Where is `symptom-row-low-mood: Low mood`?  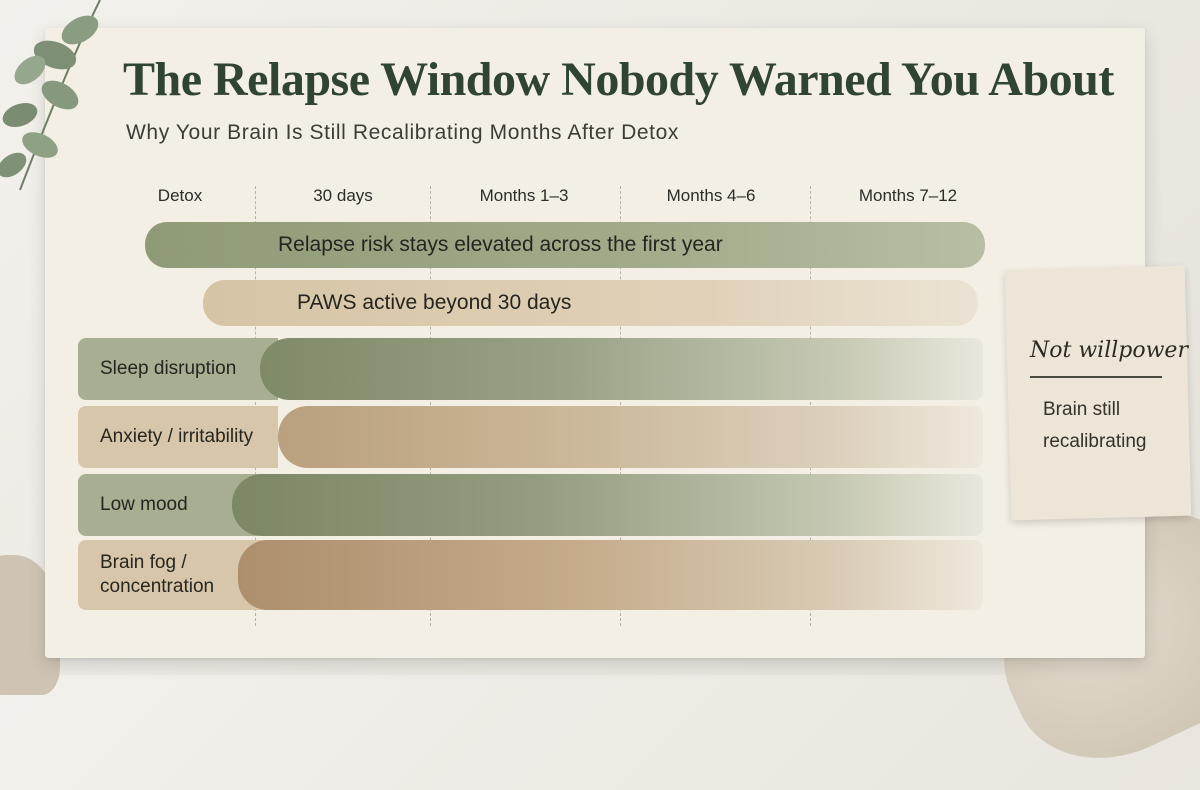
symptom-row-low-mood: Low mood is located at coordinates (530, 505).